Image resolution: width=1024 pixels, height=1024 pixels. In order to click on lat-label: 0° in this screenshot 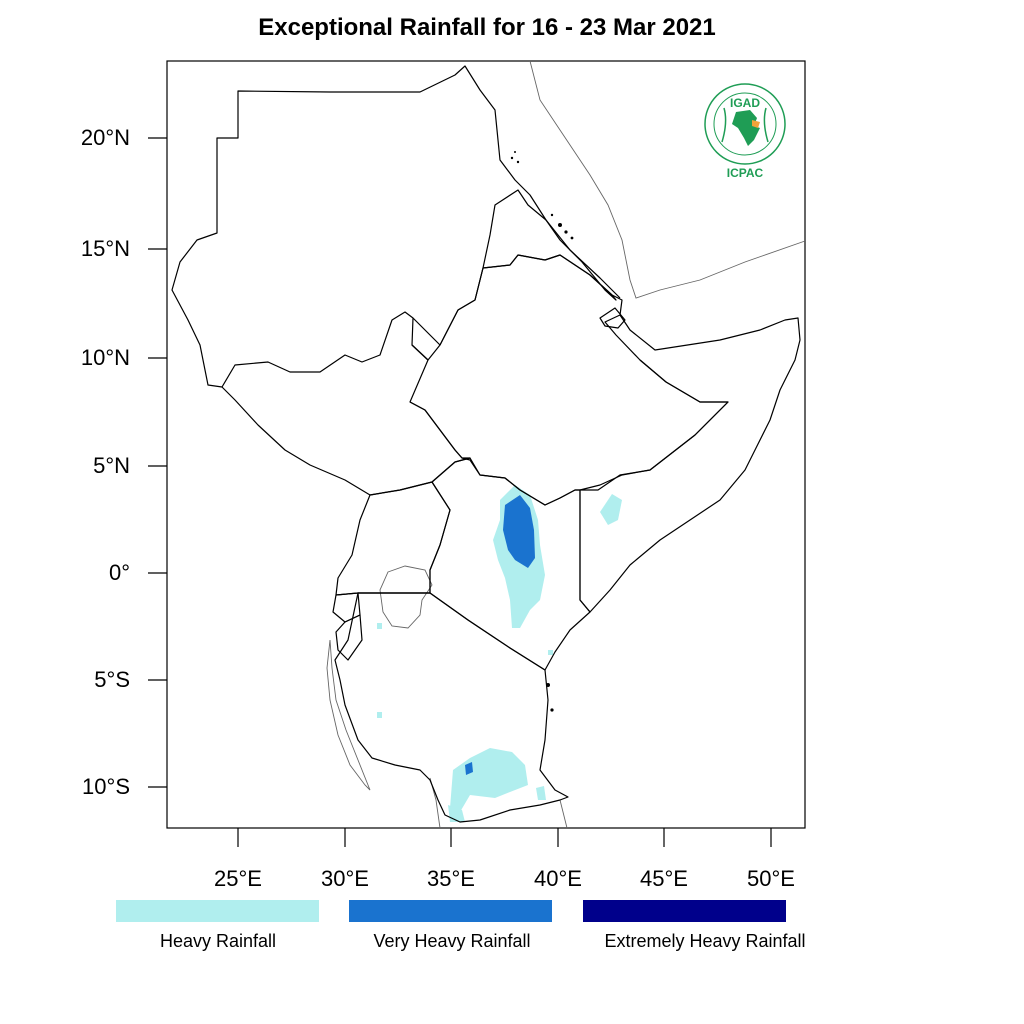, I will do `click(119, 572)`.